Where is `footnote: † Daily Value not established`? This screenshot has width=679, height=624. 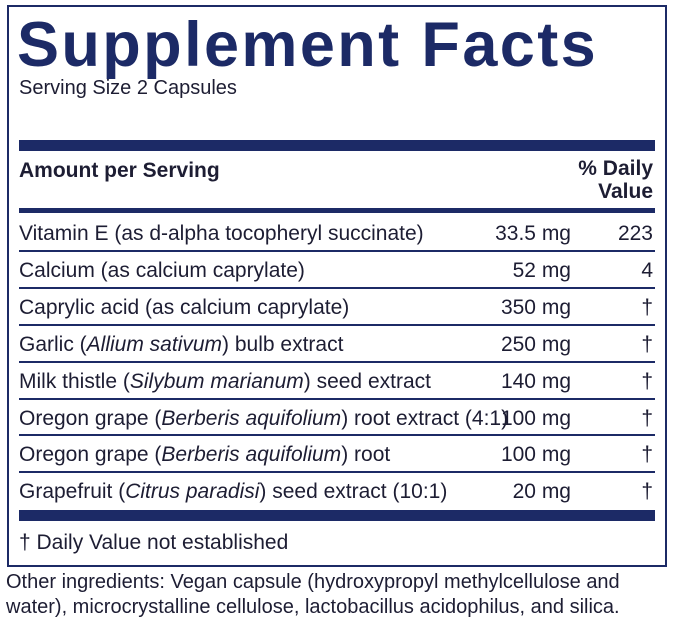 footnote: † Daily Value not established is located at coordinates (154, 542).